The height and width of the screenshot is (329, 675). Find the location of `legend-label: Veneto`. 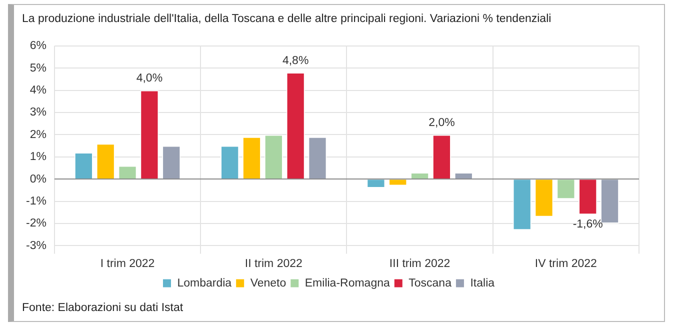

legend-label: Veneto is located at coordinates (268, 283).